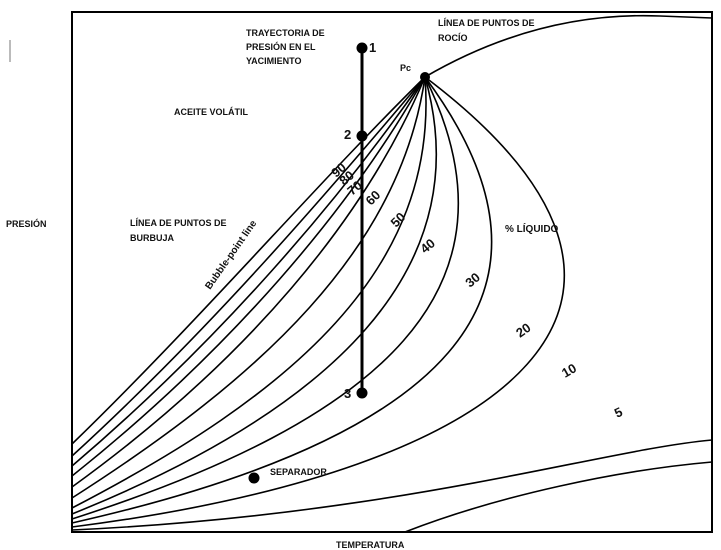  Describe the element at coordinates (362, 393) in the screenshot. I see `path-point-3-marker` at that location.